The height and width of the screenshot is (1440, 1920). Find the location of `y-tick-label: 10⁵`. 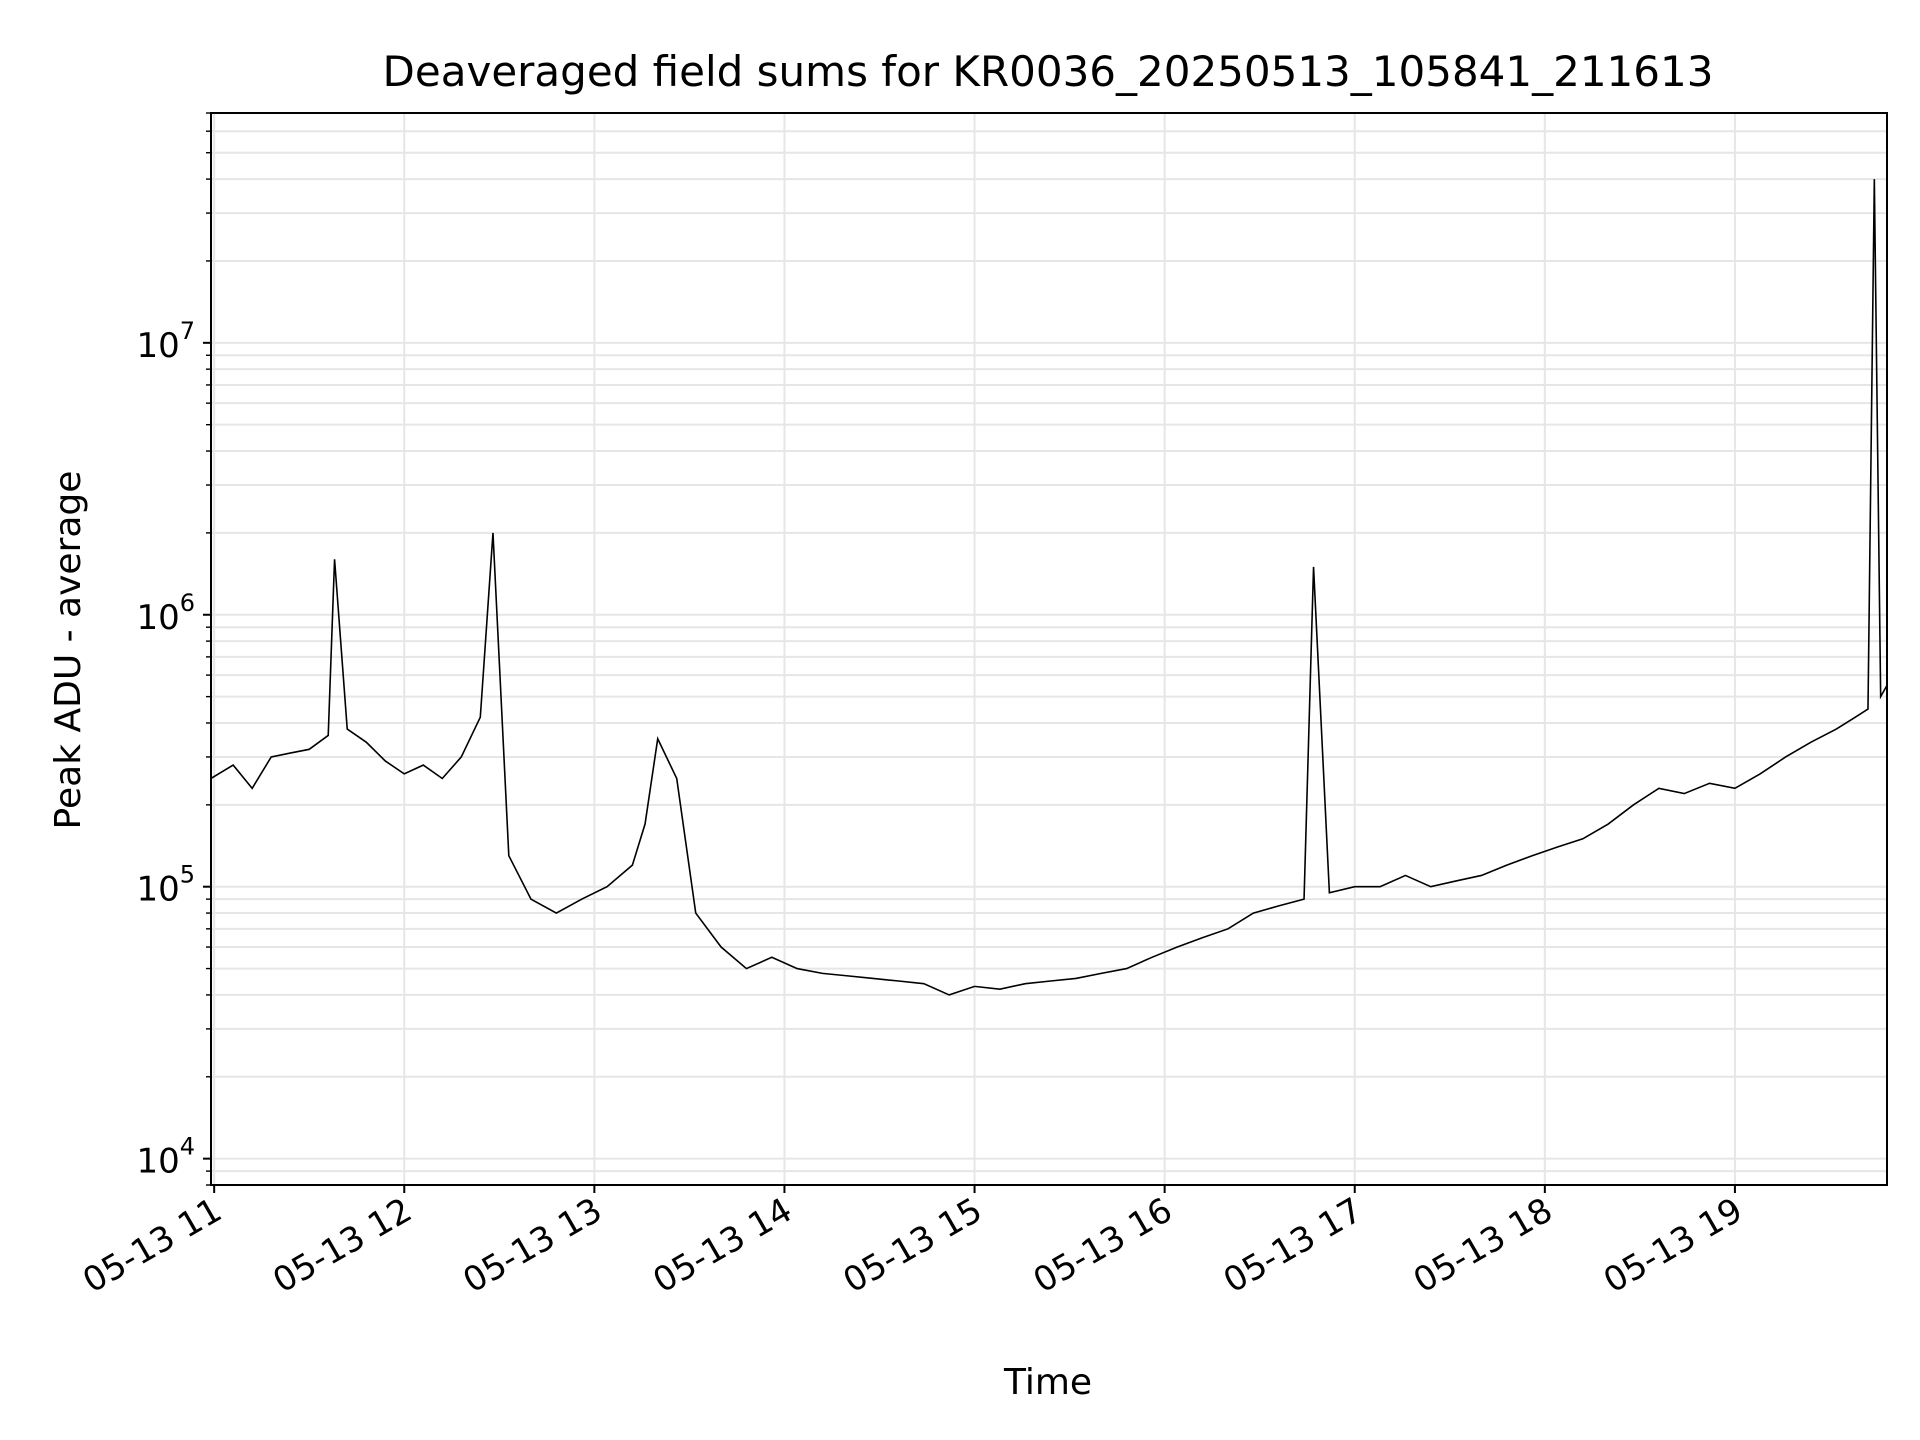

y-tick-label: 10⁵ is located at coordinates (165, 885).